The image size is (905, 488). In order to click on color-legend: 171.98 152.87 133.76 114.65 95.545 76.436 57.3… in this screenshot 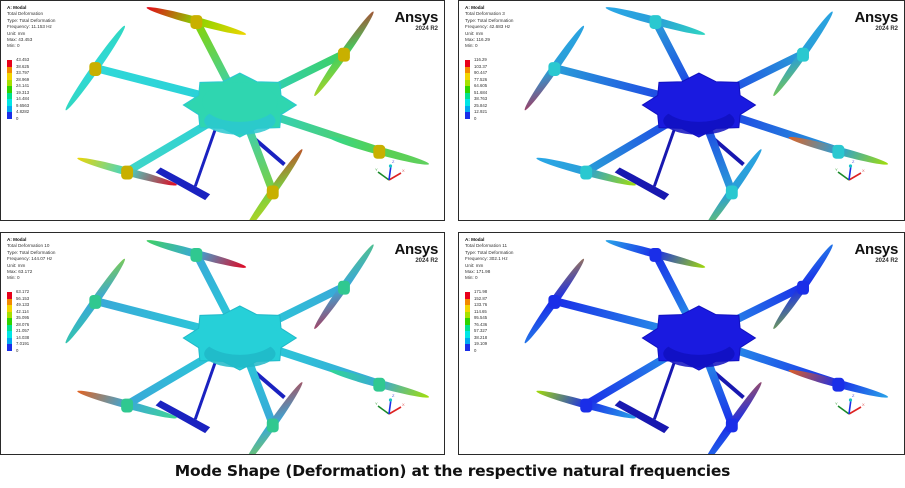, I will do `click(476, 323)`.